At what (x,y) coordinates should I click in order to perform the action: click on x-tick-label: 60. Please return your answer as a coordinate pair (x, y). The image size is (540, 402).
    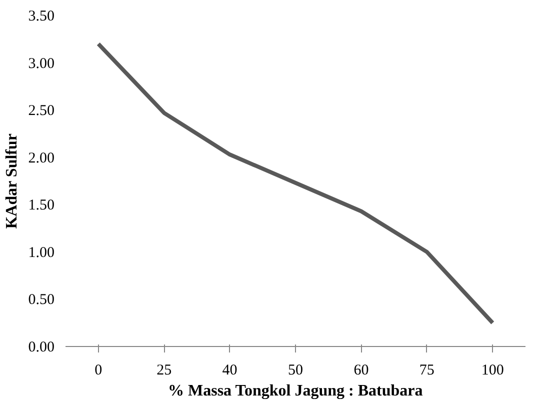
    Looking at the image, I should click on (361, 370).